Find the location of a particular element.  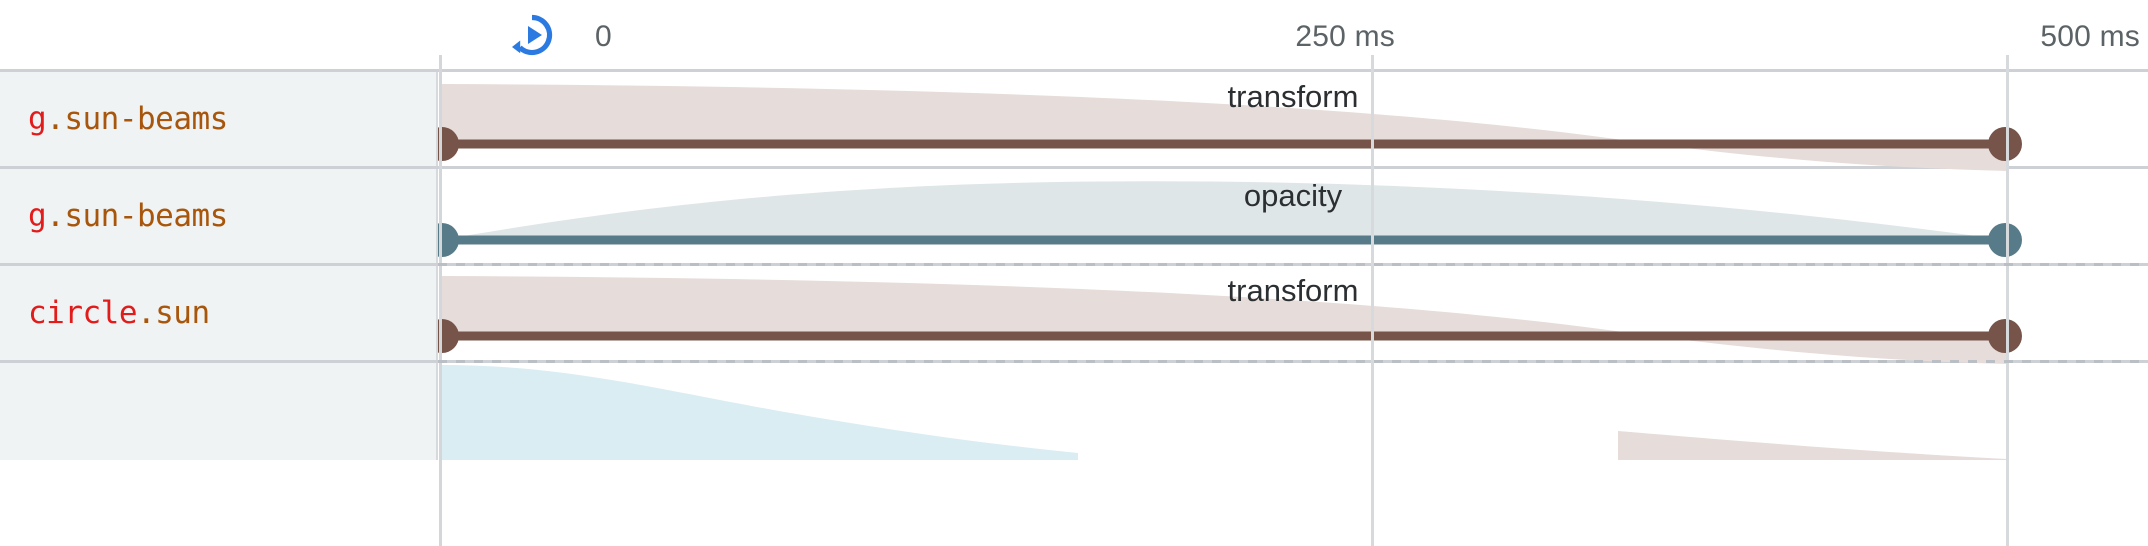

selector-class: .sun is located at coordinates (173, 313).